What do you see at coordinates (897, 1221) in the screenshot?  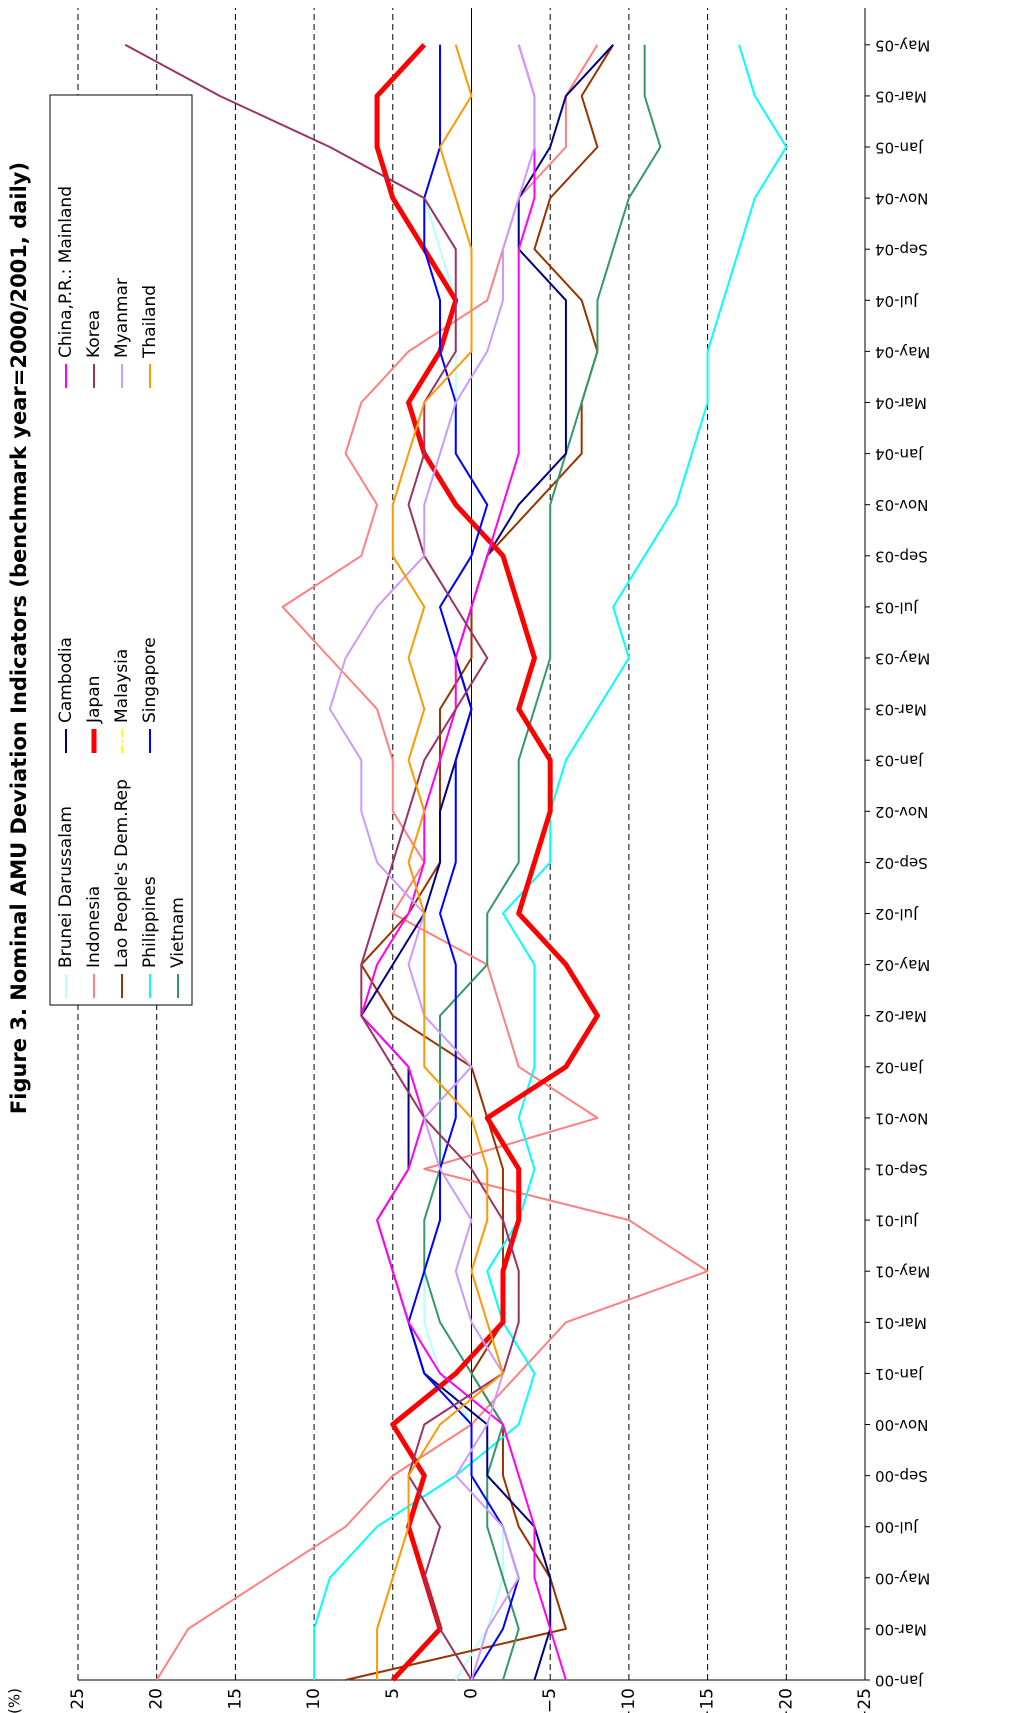 I see `x-tick-label: Jul-01` at bounding box center [897, 1221].